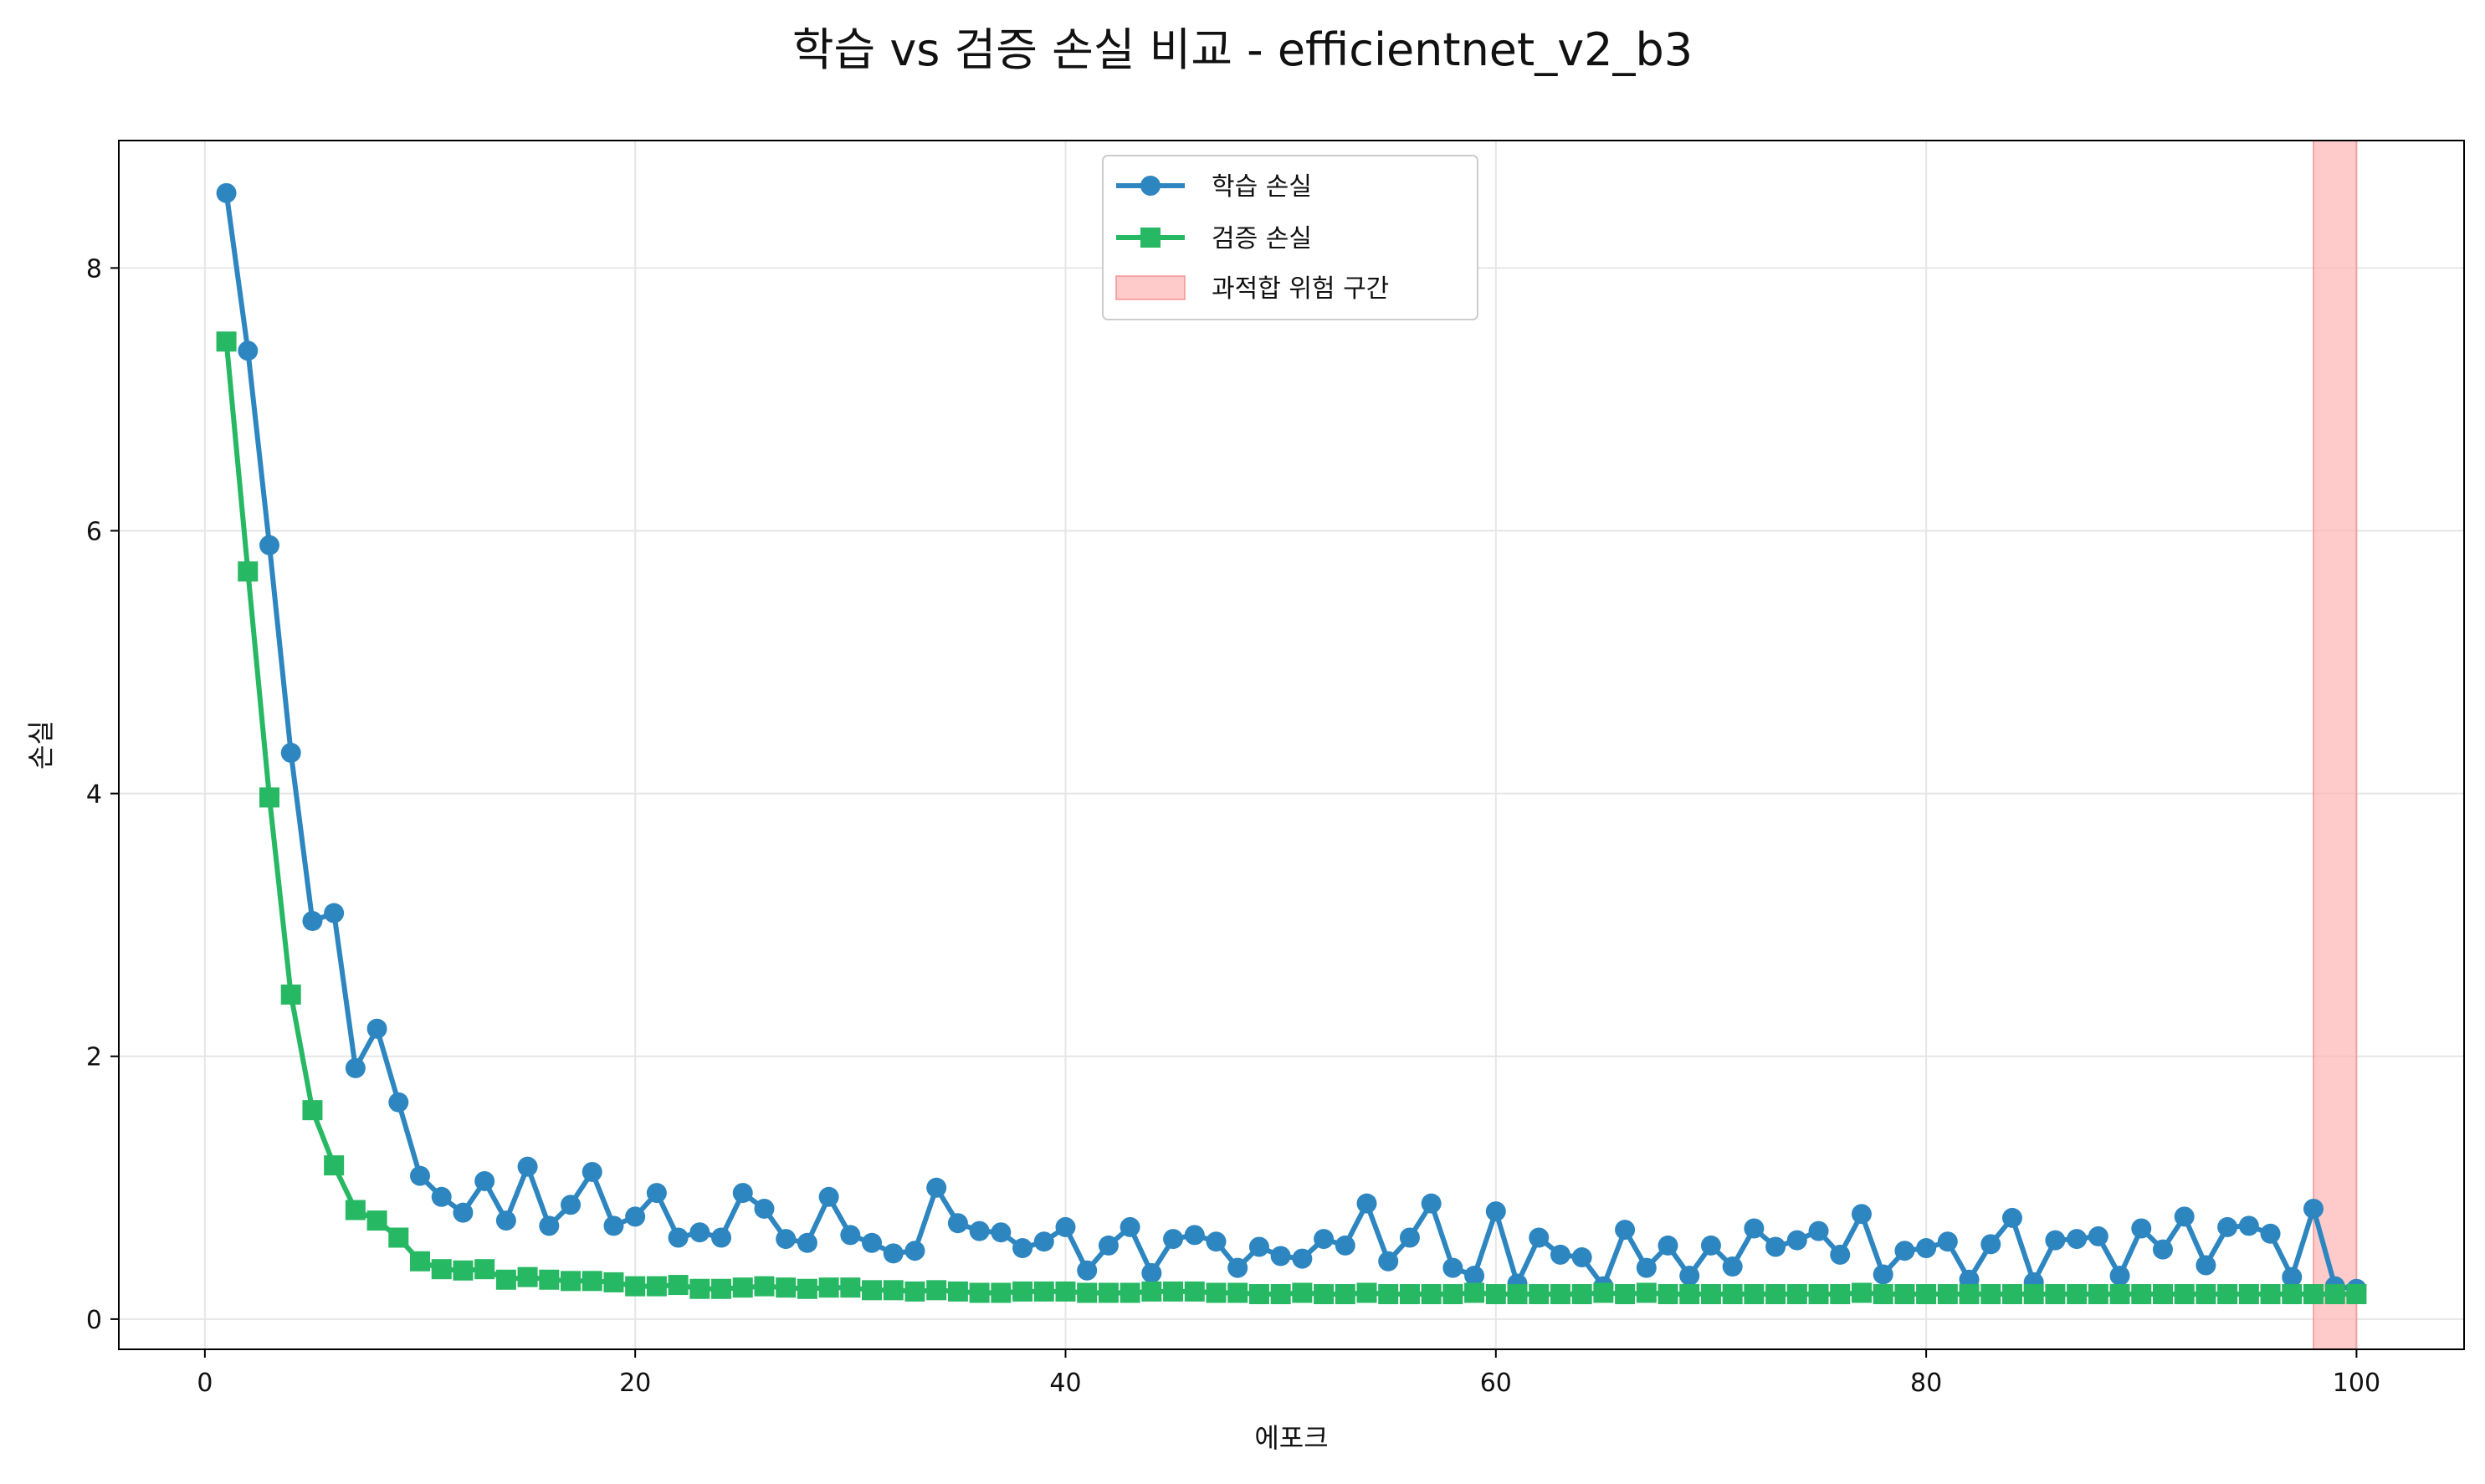  Describe the element at coordinates (2357, 1383) in the screenshot. I see `x-tick-label: 100` at that location.